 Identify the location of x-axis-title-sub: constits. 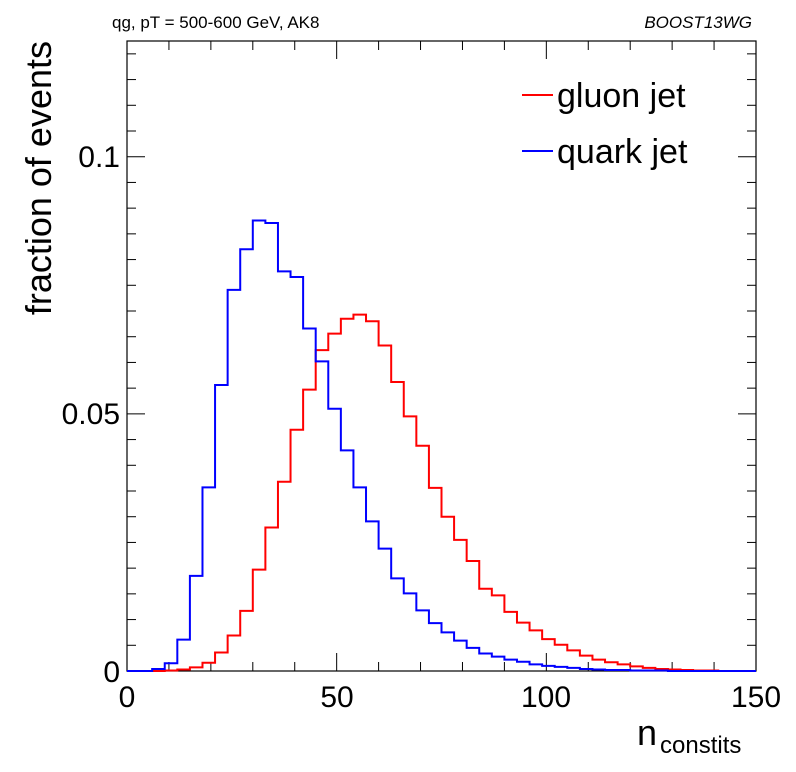
(700, 745).